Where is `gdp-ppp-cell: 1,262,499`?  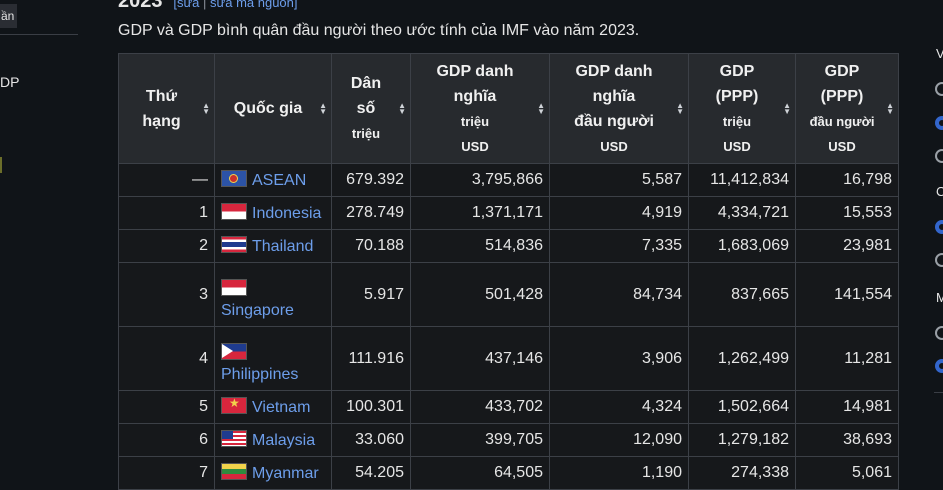 gdp-ppp-cell: 1,262,499 is located at coordinates (742, 358).